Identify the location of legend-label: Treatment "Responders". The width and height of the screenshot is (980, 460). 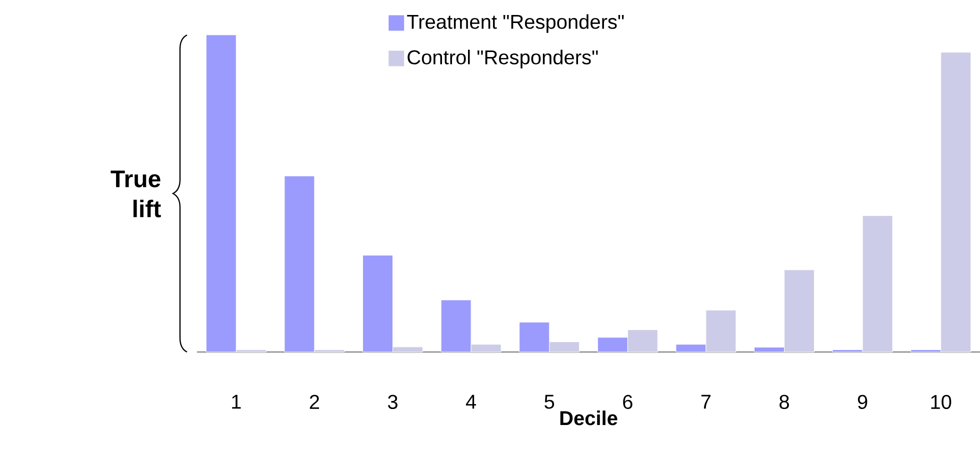
(515, 23).